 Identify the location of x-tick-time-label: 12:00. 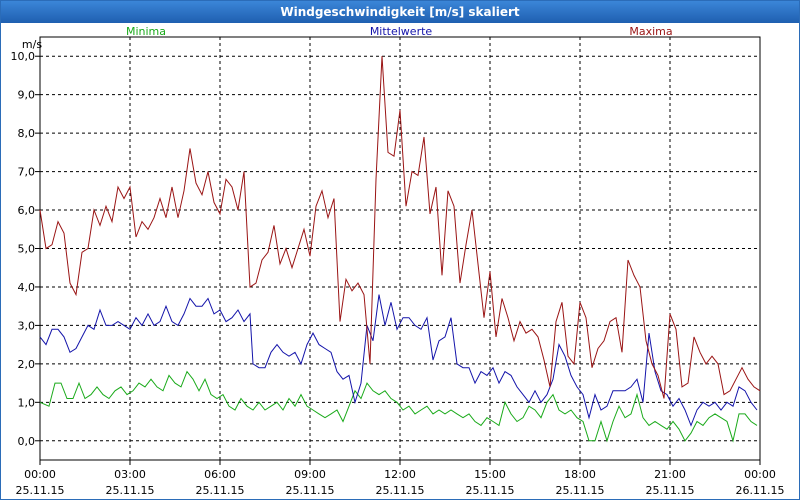
(400, 474).